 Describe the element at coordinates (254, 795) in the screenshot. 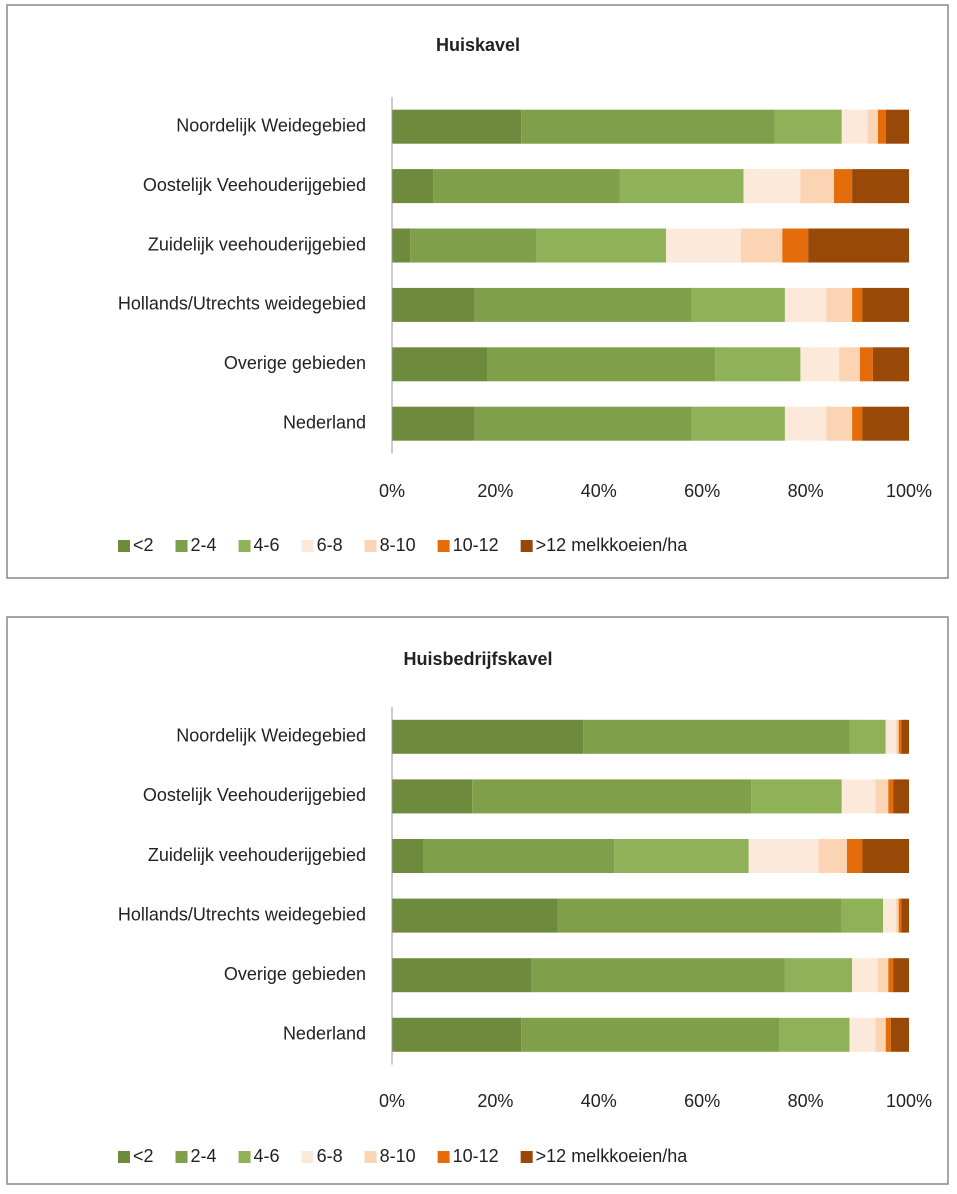

I see `y-tick-label: Oostelijk Veehouderijgebied` at that location.